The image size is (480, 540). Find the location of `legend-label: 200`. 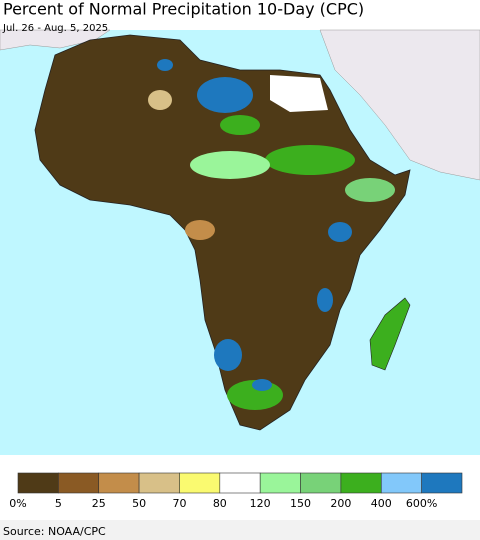

legend-label: 200 is located at coordinates (340, 503).